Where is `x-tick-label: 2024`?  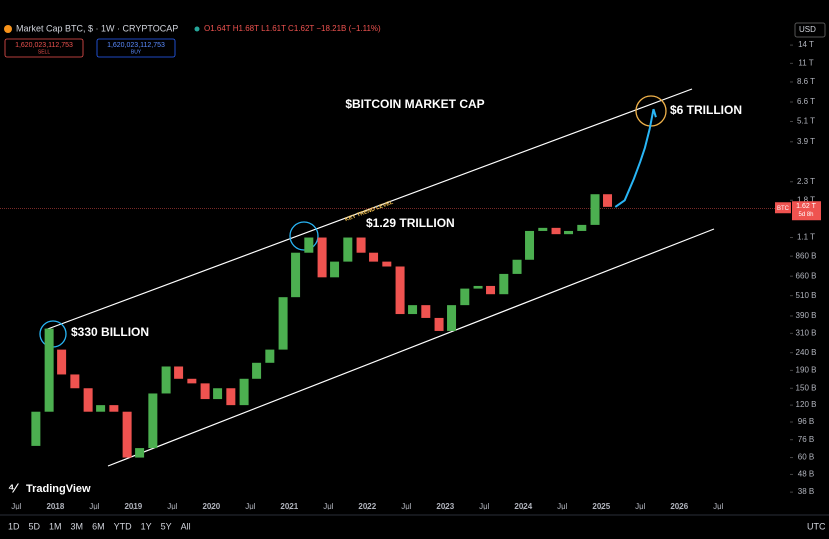
x-tick-label: 2024 is located at coordinates (523, 506).